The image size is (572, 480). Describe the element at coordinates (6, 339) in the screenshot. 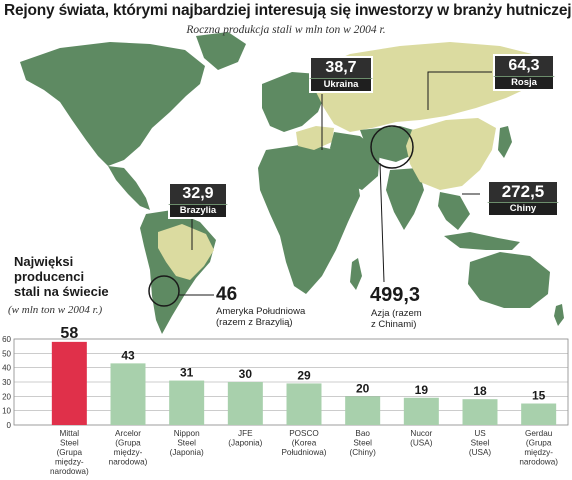

I see `y-tick-label: 60` at that location.